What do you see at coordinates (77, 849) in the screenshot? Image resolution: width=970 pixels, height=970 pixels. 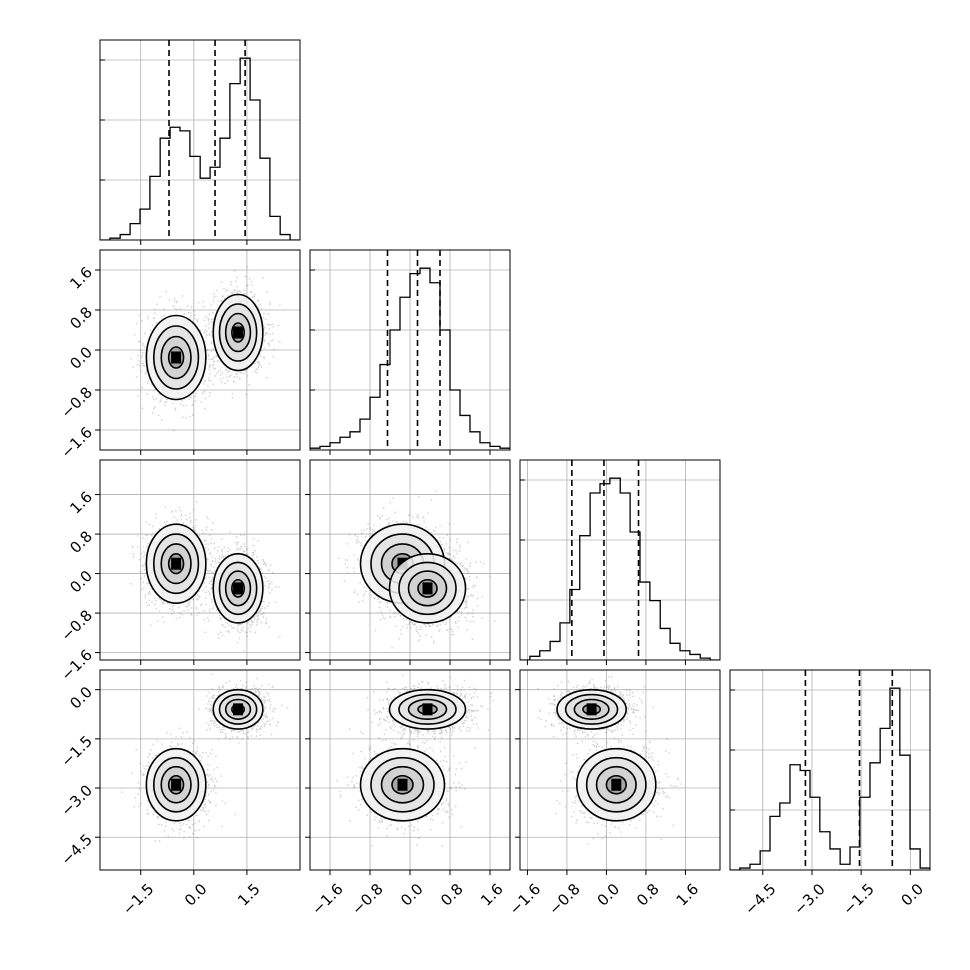 I see `y-tick-label: −4.5` at bounding box center [77, 849].